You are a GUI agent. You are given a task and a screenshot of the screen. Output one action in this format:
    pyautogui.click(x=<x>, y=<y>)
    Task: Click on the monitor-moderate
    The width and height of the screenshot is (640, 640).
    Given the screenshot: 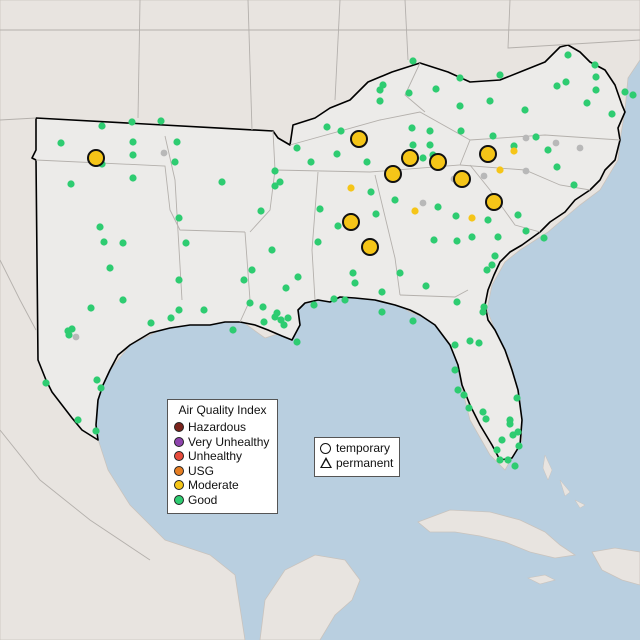 What is the action you would take?
    pyautogui.click(x=500, y=170)
    